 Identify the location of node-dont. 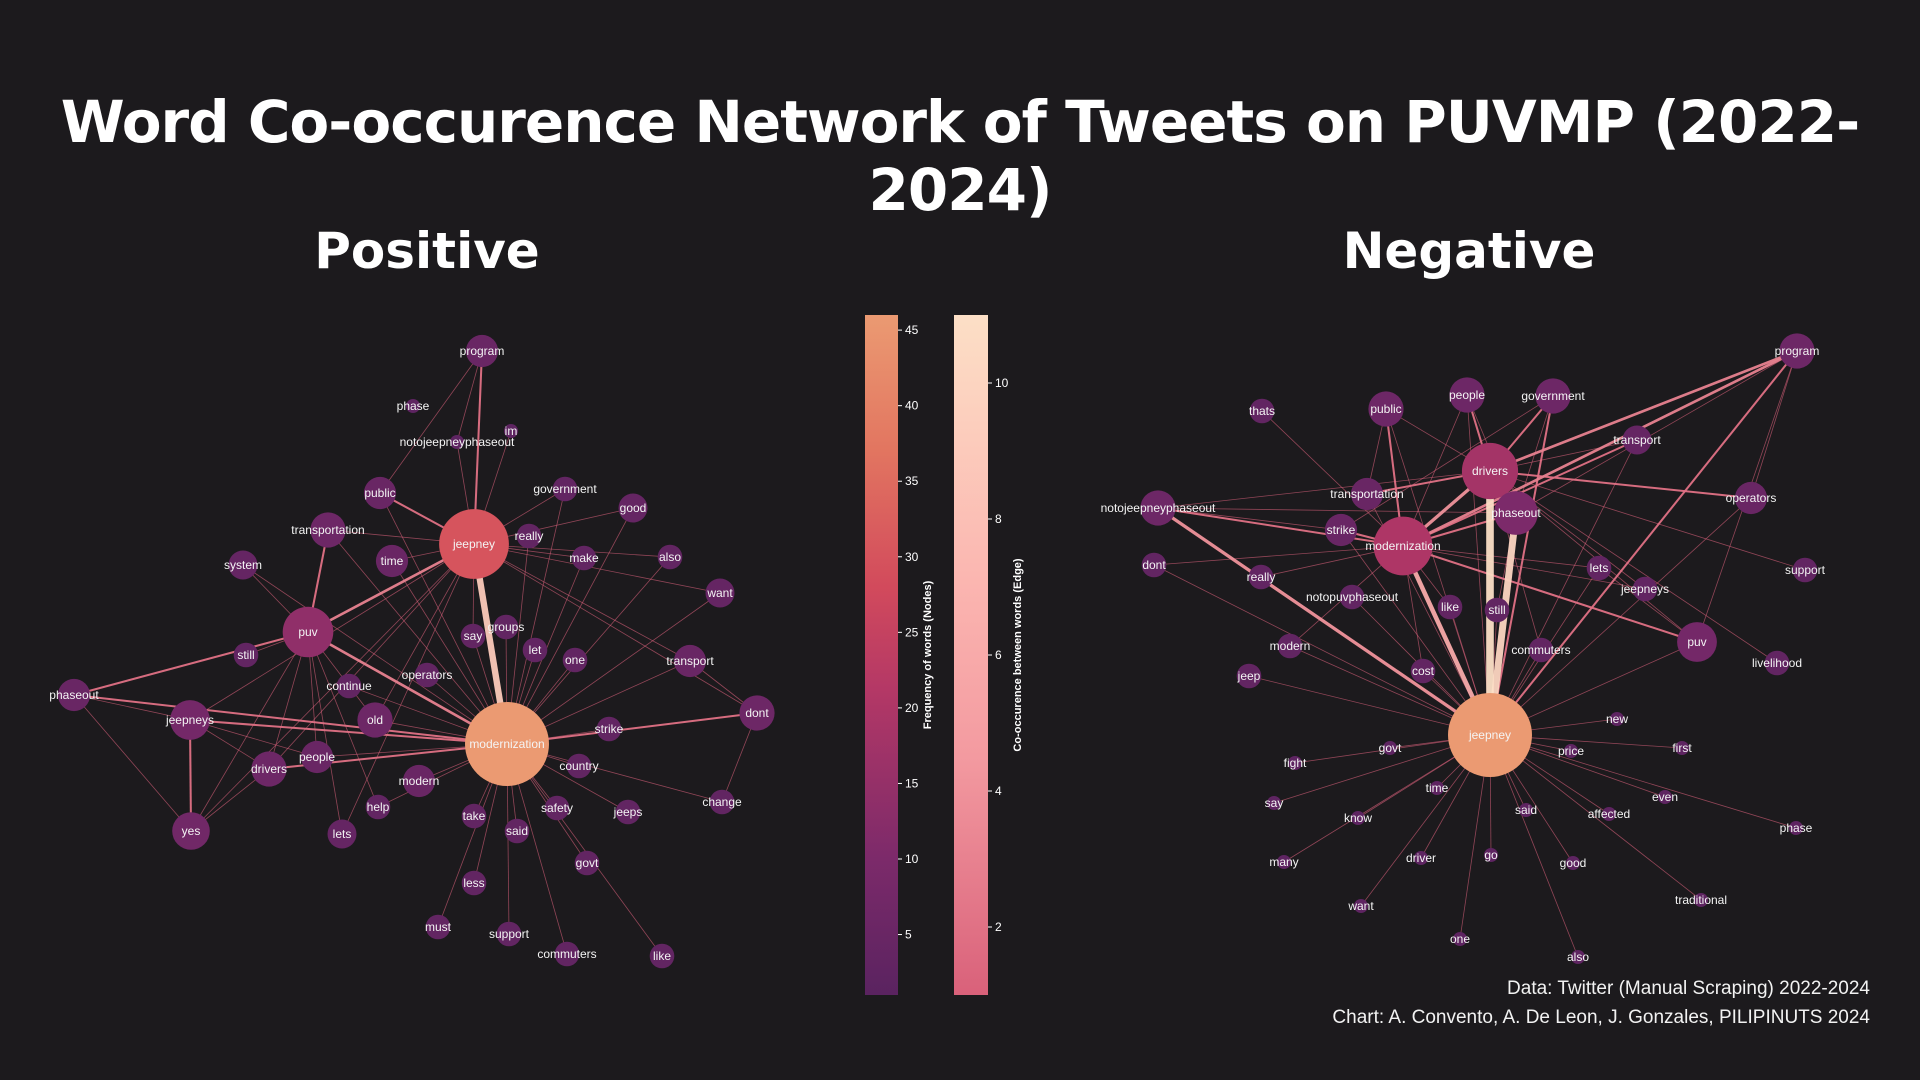
(1154, 565).